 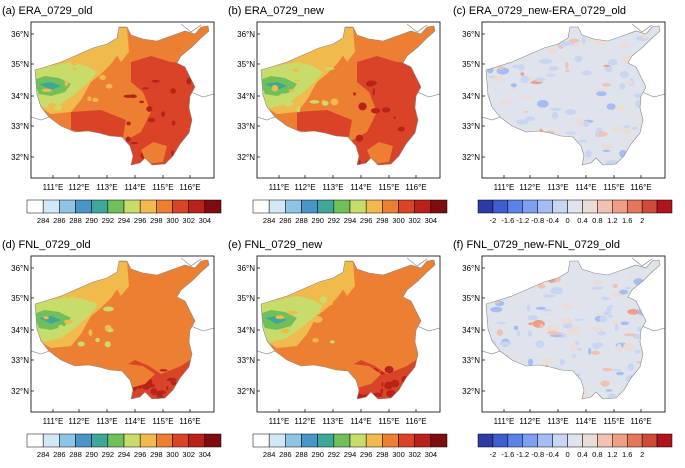 I want to click on colorbar-d: 284 286 288 290 292 294 296 298 300 302 304, so click(x=124, y=446).